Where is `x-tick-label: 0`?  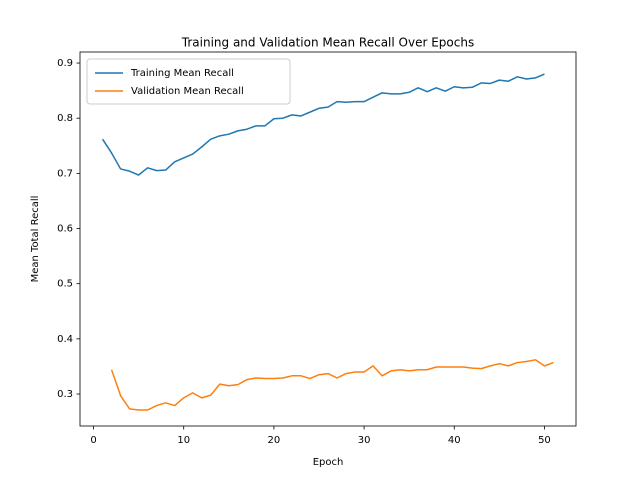
x-tick-label: 0 is located at coordinates (93, 440).